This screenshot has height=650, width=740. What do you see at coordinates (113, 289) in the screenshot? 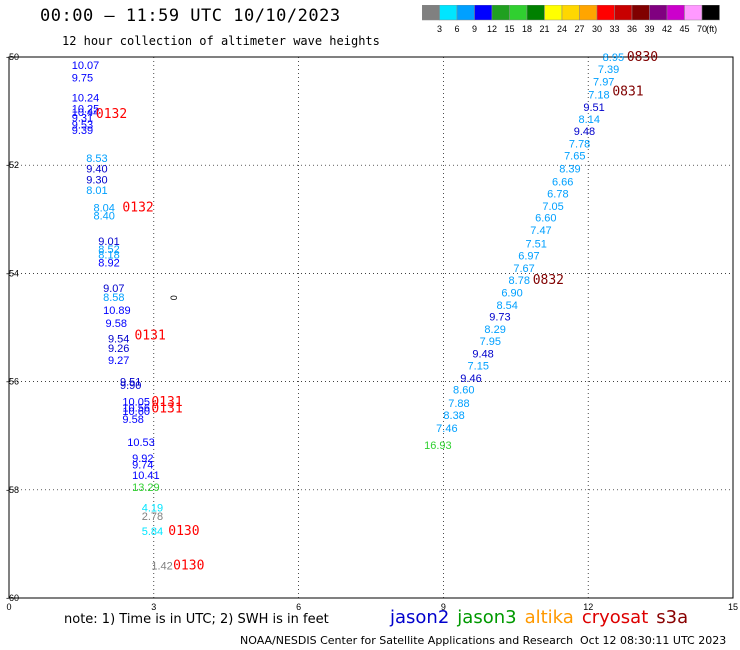
I see `wave-height-label: 9.07` at bounding box center [113, 289].